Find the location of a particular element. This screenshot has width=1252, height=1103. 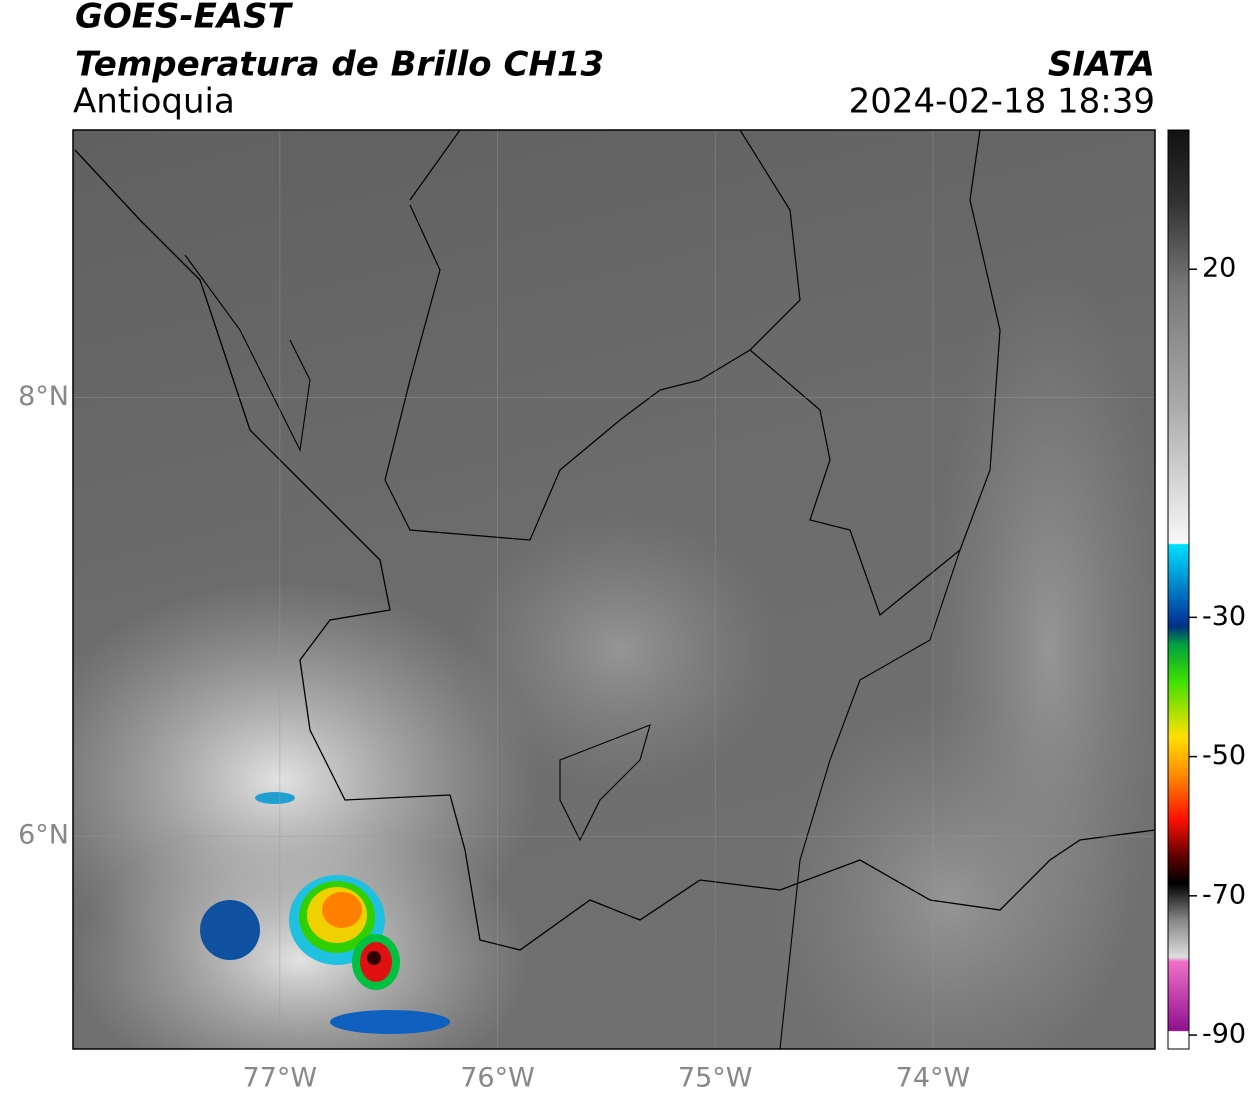

product: Temperatura de Brillo CH13 is located at coordinates (339, 65).